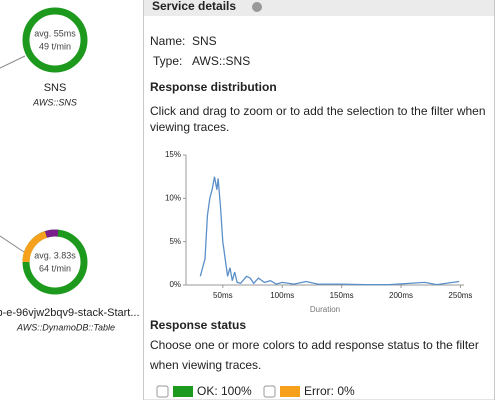  Describe the element at coordinates (221, 61) in the screenshot. I see `type-value: AWS::SNS` at that location.